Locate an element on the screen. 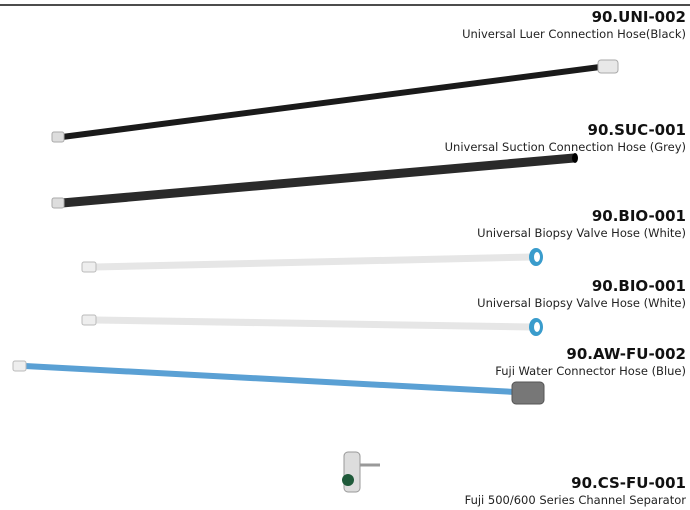 This screenshot has height=510, width=690. hose-blue-water is located at coordinates (278, 382).